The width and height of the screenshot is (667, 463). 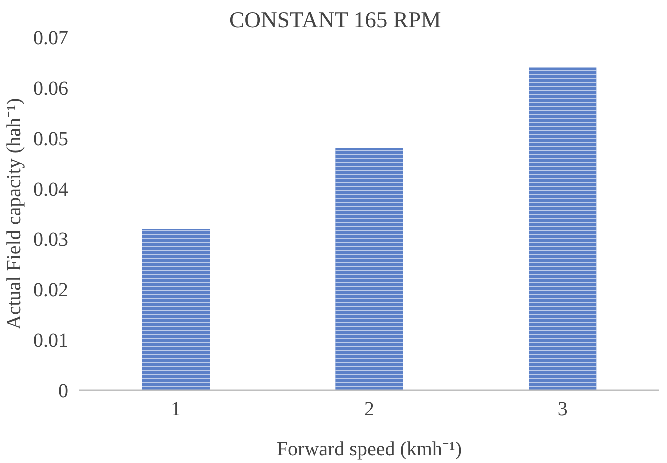 I want to click on x-tick-label: 2, so click(x=369, y=409).